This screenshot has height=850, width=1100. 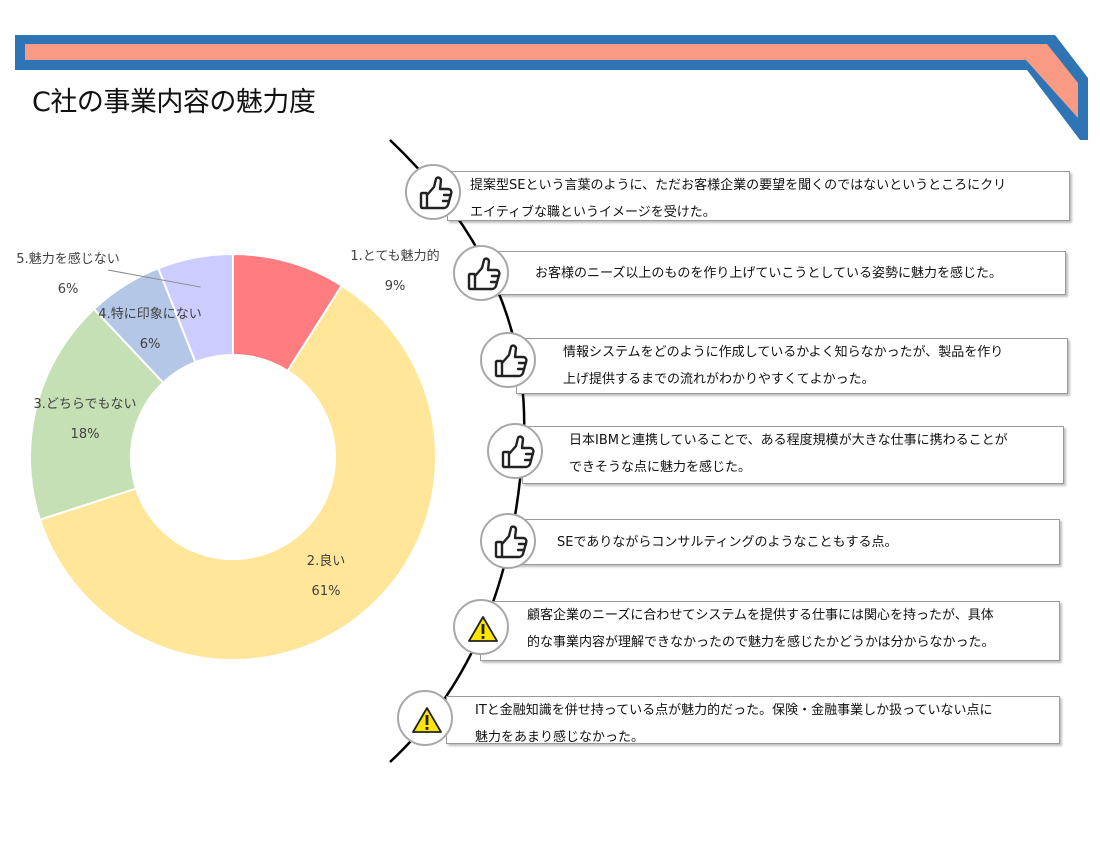 What do you see at coordinates (788, 440) in the screenshot?
I see `comment-text-line: 日本IBMと連携していることで、ある程度規模が大きな仕事に携わることが` at bounding box center [788, 440].